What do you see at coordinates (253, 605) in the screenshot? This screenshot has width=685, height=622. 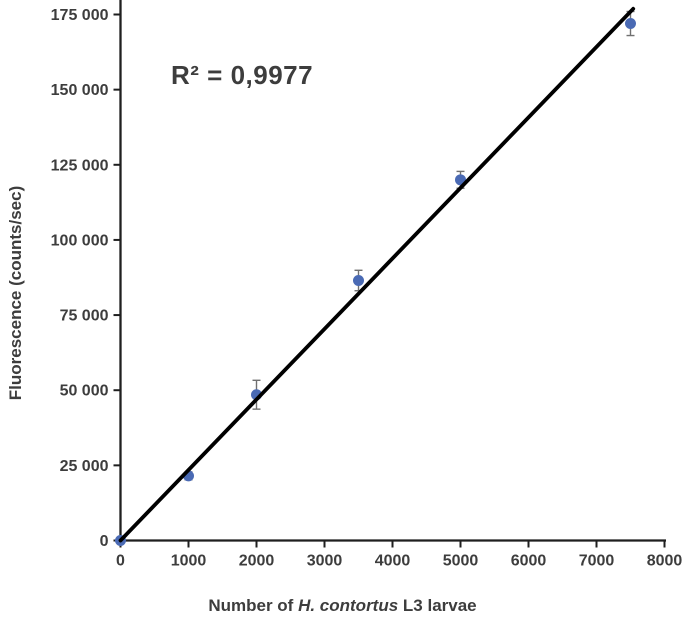 I see `x-axis-title-prefix: Number of` at bounding box center [253, 605].